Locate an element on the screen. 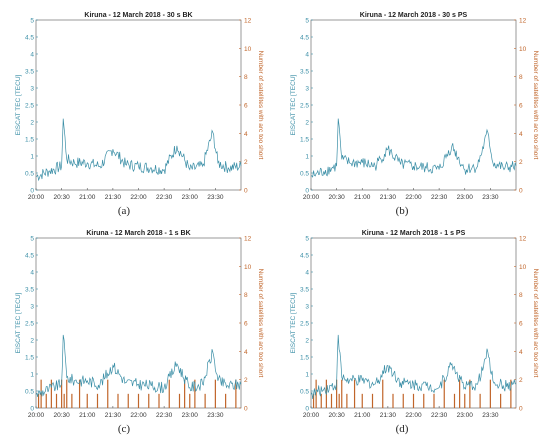 The height and width of the screenshot is (440, 550). panel-caption: (a) is located at coordinates (124, 211).